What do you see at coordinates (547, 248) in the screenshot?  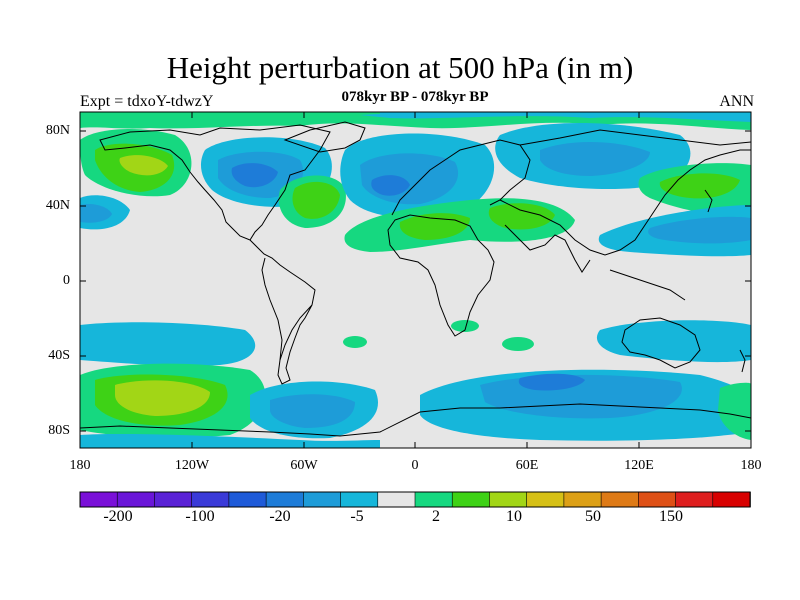 I see `coastline-arabia-india` at bounding box center [547, 248].